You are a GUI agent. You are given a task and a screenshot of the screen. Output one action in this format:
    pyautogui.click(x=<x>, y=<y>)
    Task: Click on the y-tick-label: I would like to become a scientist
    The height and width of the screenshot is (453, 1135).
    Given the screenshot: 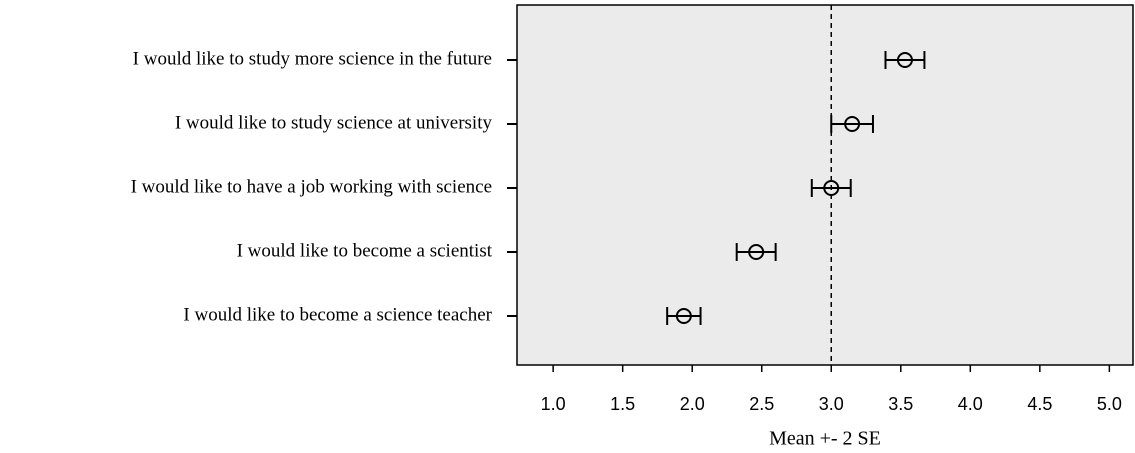 What is the action you would take?
    pyautogui.click(x=365, y=250)
    